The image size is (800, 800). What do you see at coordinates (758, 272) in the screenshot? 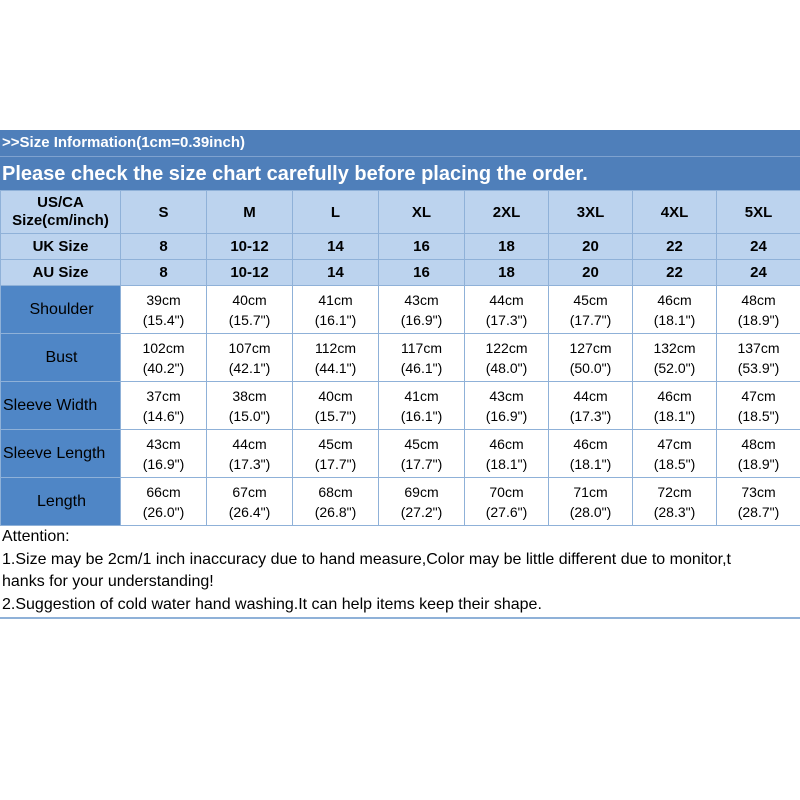
I see `au-size-cell: 24` at bounding box center [758, 272].